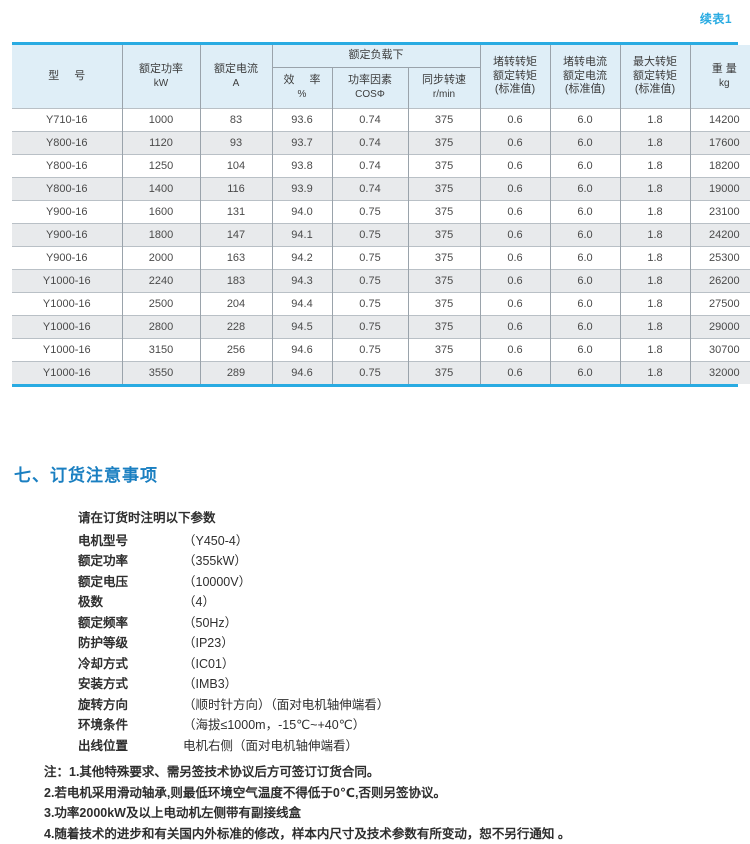  I want to click on col-header-locked-torque-l3: (标准值), so click(515, 90).